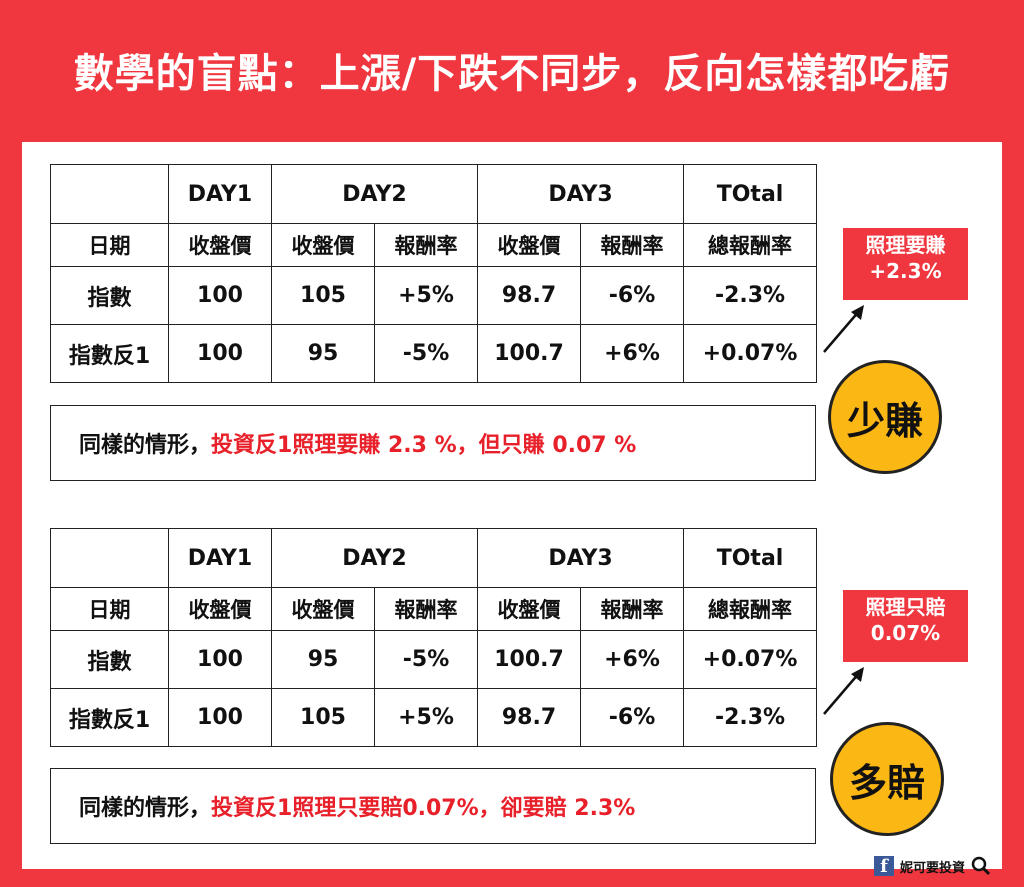 Image resolution: width=1024 pixels, height=887 pixels. I want to click on brand-name: 妮可要投資, so click(933, 868).